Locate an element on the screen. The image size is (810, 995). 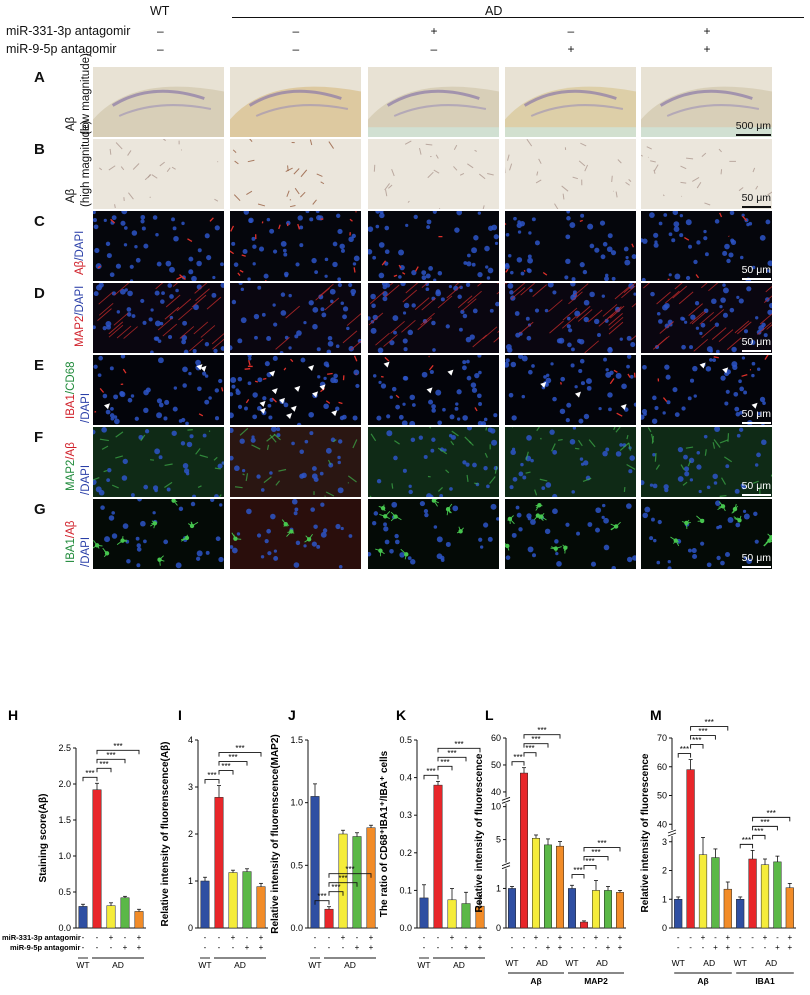
row-label: MAP2/Aβ is located at coordinates (71, 466).